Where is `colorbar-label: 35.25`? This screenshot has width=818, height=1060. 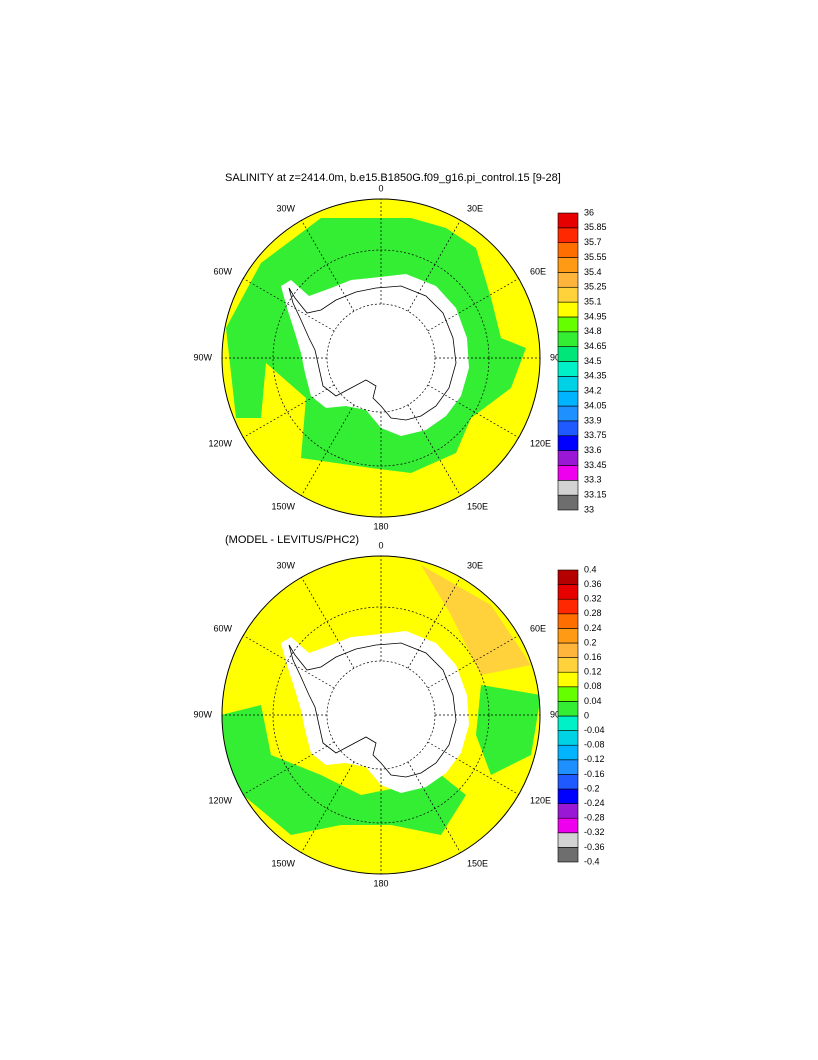
colorbar-label: 35.25 is located at coordinates (595, 287).